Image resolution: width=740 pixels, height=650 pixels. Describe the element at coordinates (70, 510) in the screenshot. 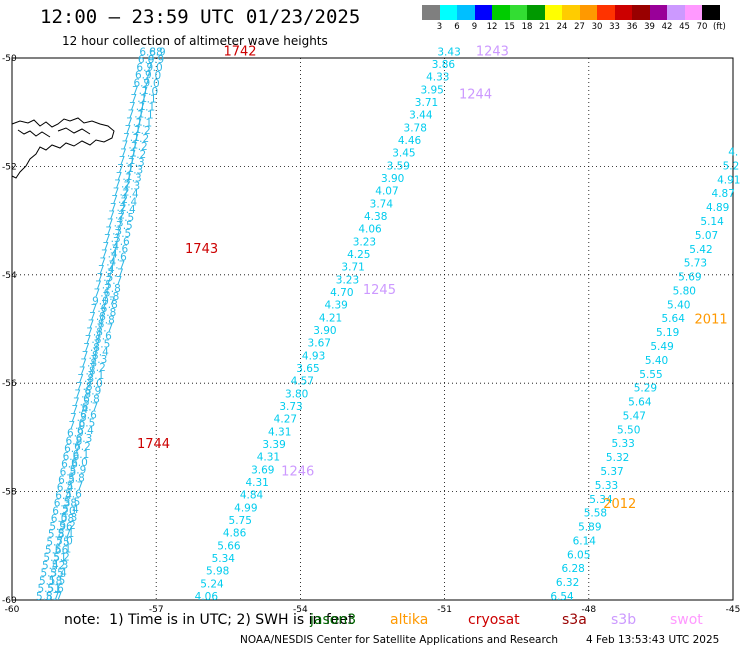

I see `wave-height-point: 5.4` at that location.